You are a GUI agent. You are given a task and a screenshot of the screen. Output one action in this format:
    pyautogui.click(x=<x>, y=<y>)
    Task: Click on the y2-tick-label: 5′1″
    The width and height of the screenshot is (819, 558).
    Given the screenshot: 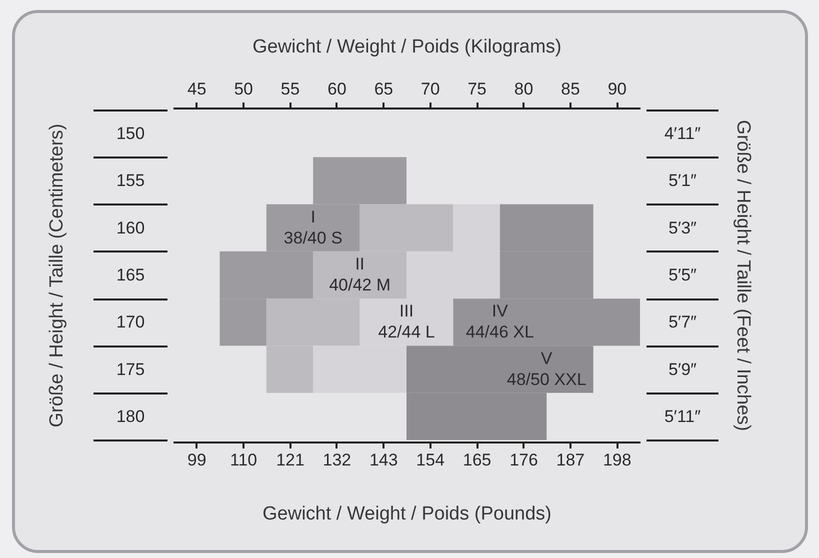 What is the action you would take?
    pyautogui.click(x=682, y=180)
    